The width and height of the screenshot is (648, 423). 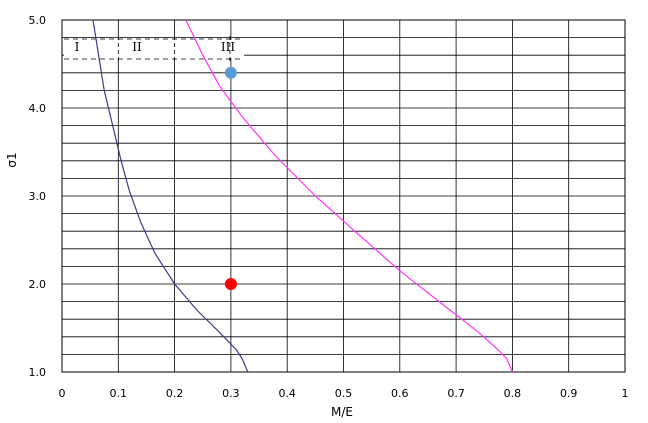 I want to click on y-tick-labels: 1.0 2.0 3.0 4.0 5.0, so click(x=38, y=196).